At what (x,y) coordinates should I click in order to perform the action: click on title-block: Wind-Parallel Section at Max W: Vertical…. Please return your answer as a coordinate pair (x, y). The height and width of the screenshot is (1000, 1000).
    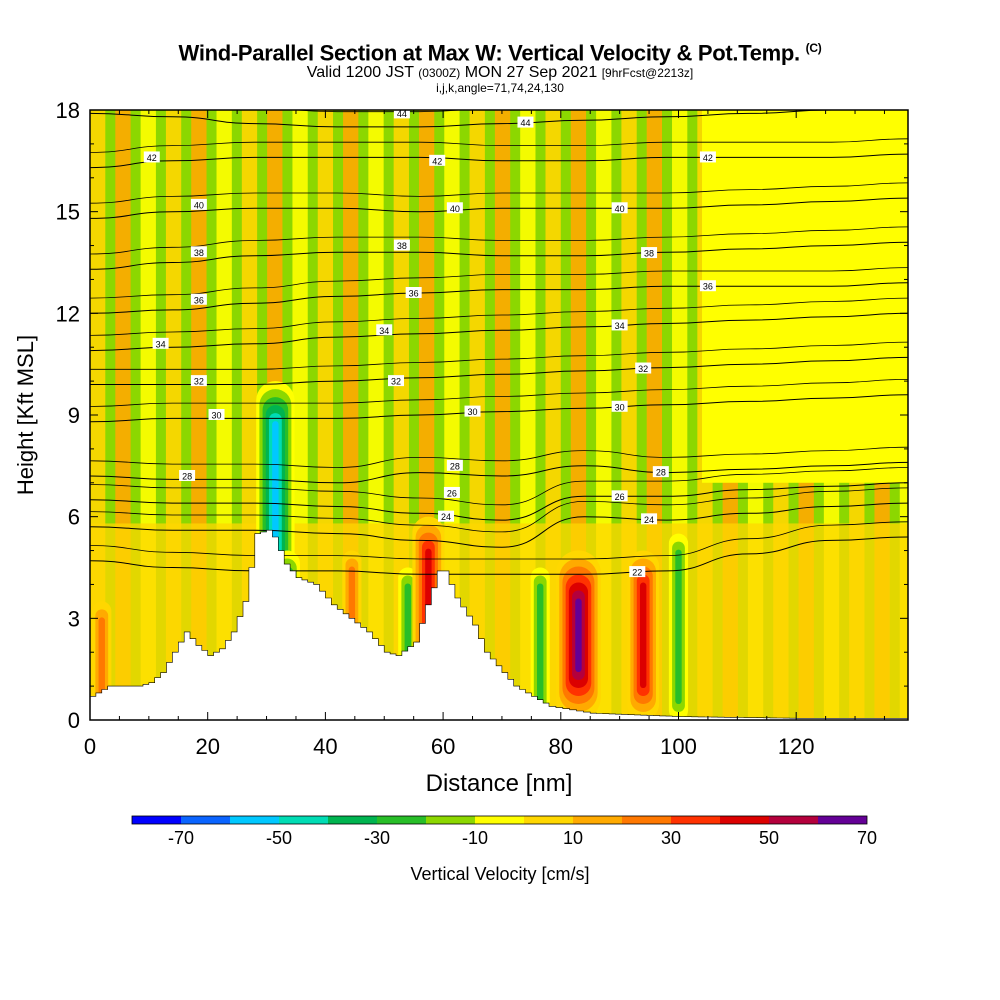
    Looking at the image, I should click on (500, 66).